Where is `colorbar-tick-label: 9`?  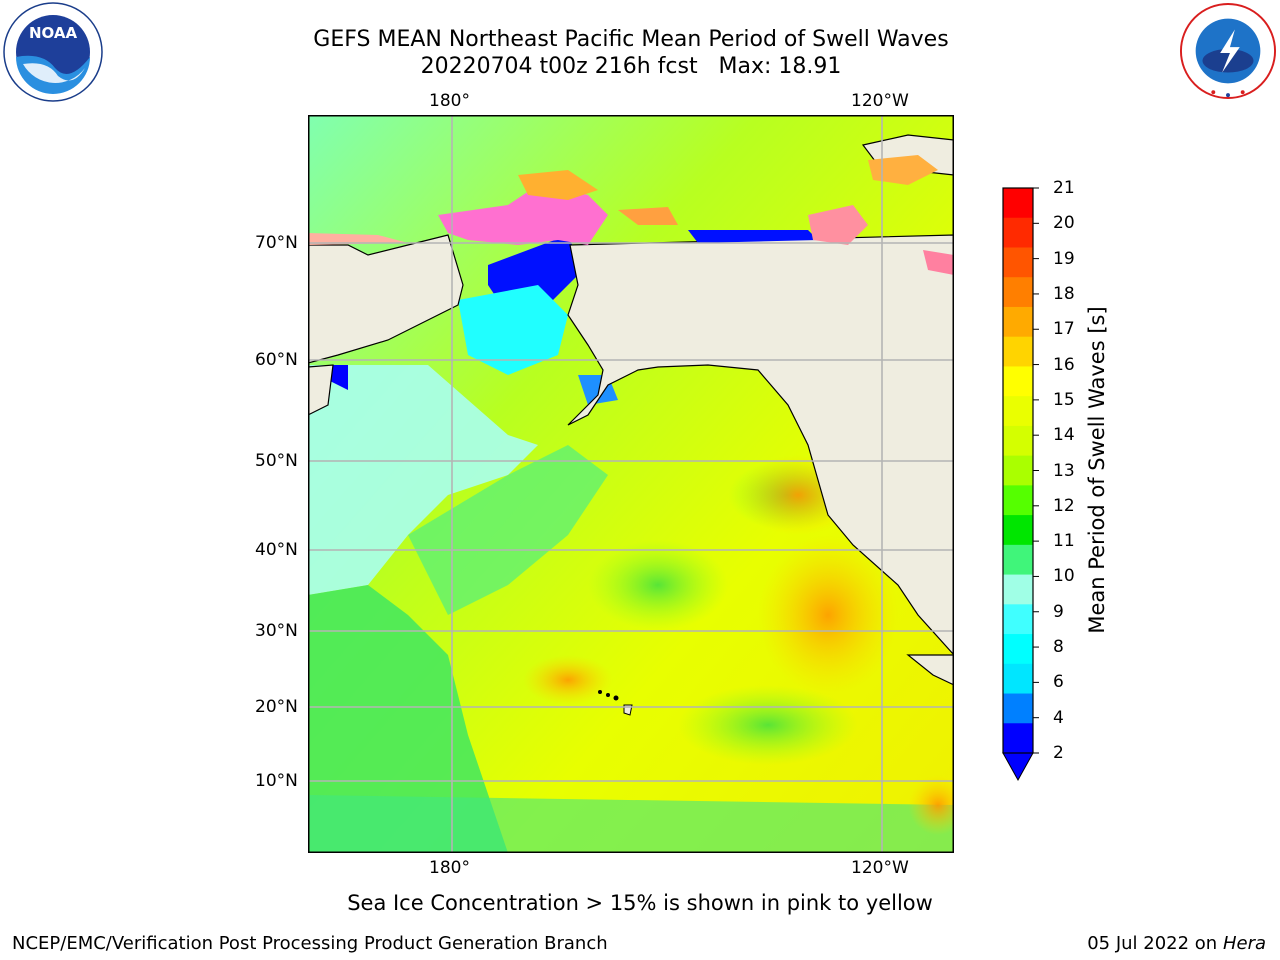 colorbar-tick-label: 9 is located at coordinates (1058, 611).